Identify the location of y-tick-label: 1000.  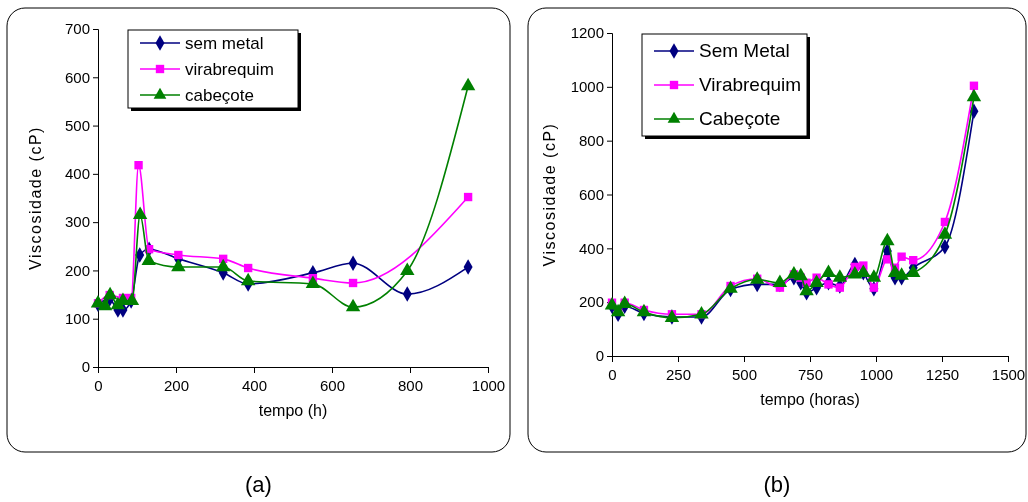
(587, 87).